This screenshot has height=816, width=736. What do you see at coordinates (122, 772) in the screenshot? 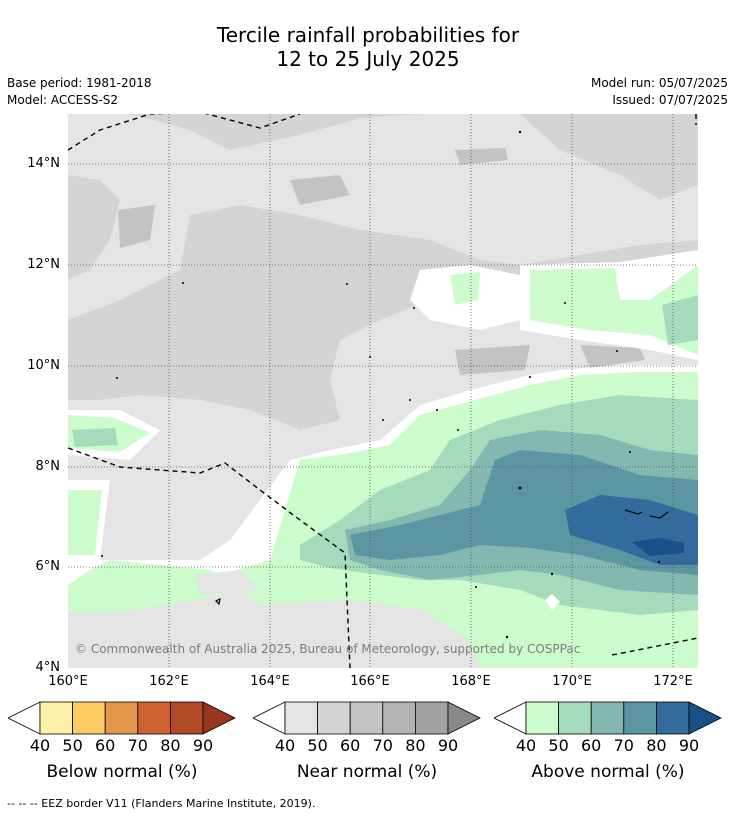
I see `below-normal-title: Below normal (%)` at bounding box center [122, 772].